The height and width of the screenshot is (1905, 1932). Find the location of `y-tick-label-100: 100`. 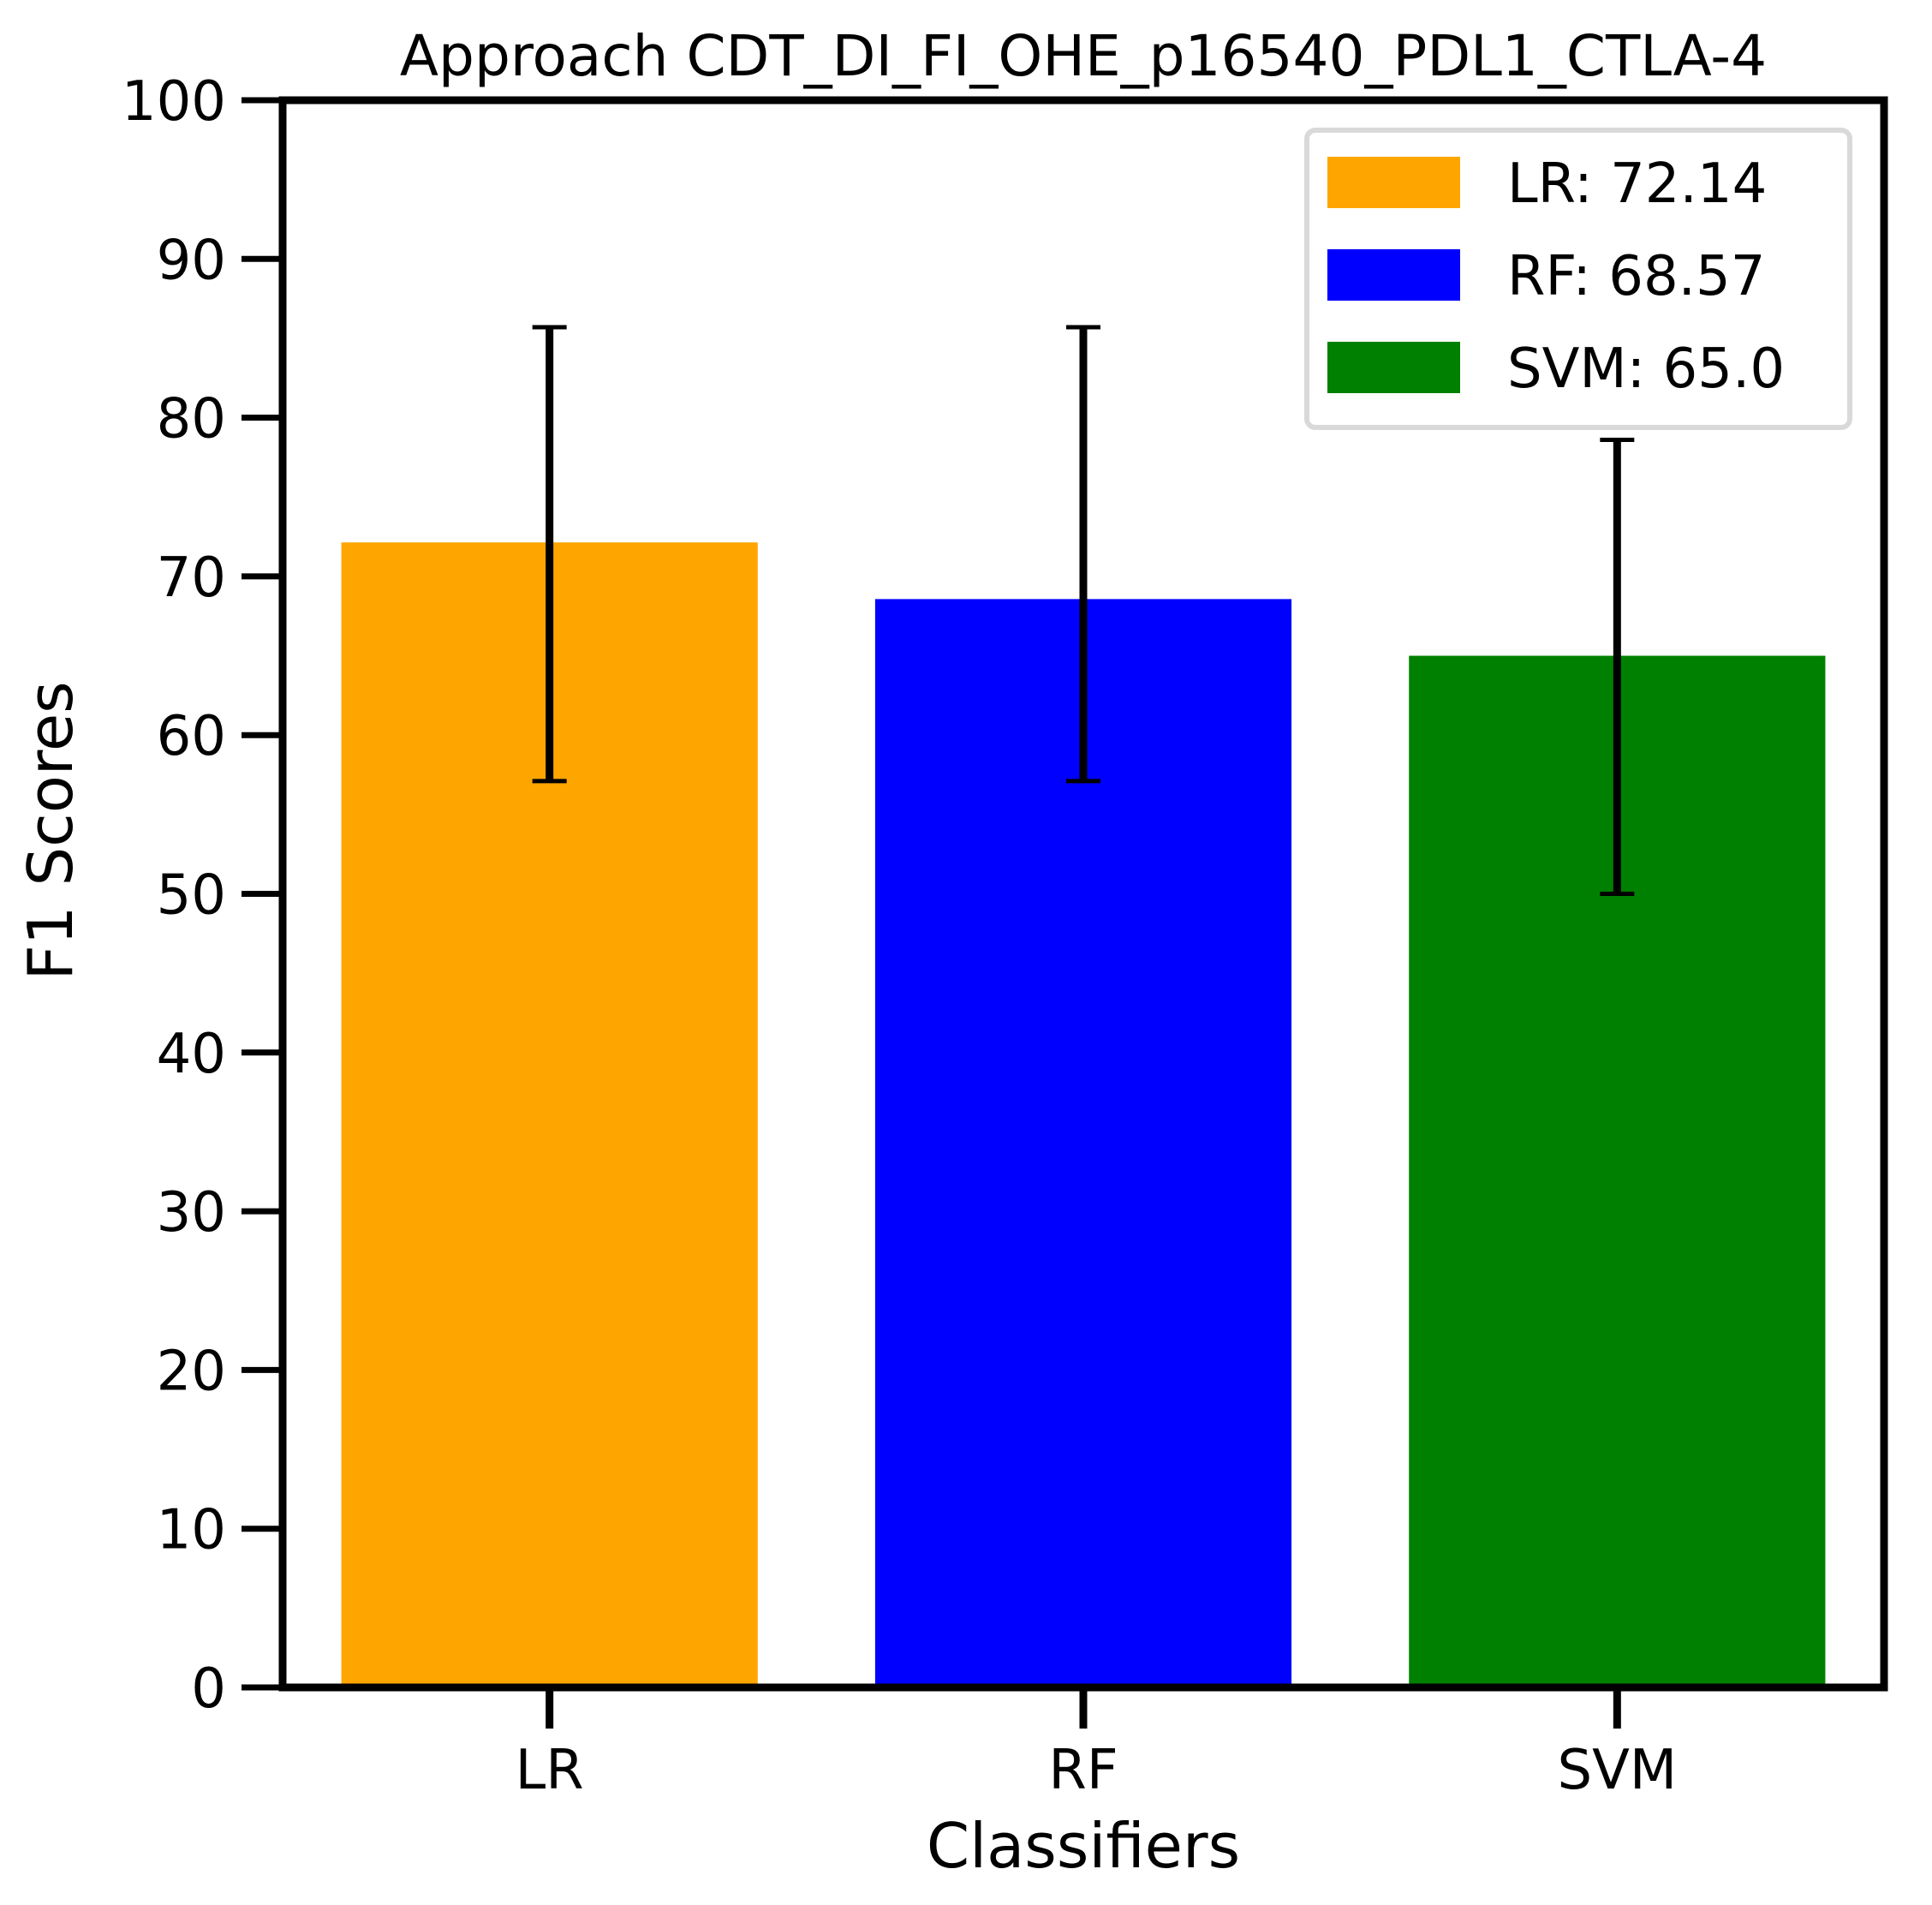

y-tick-label-100: 100 is located at coordinates (174, 102).